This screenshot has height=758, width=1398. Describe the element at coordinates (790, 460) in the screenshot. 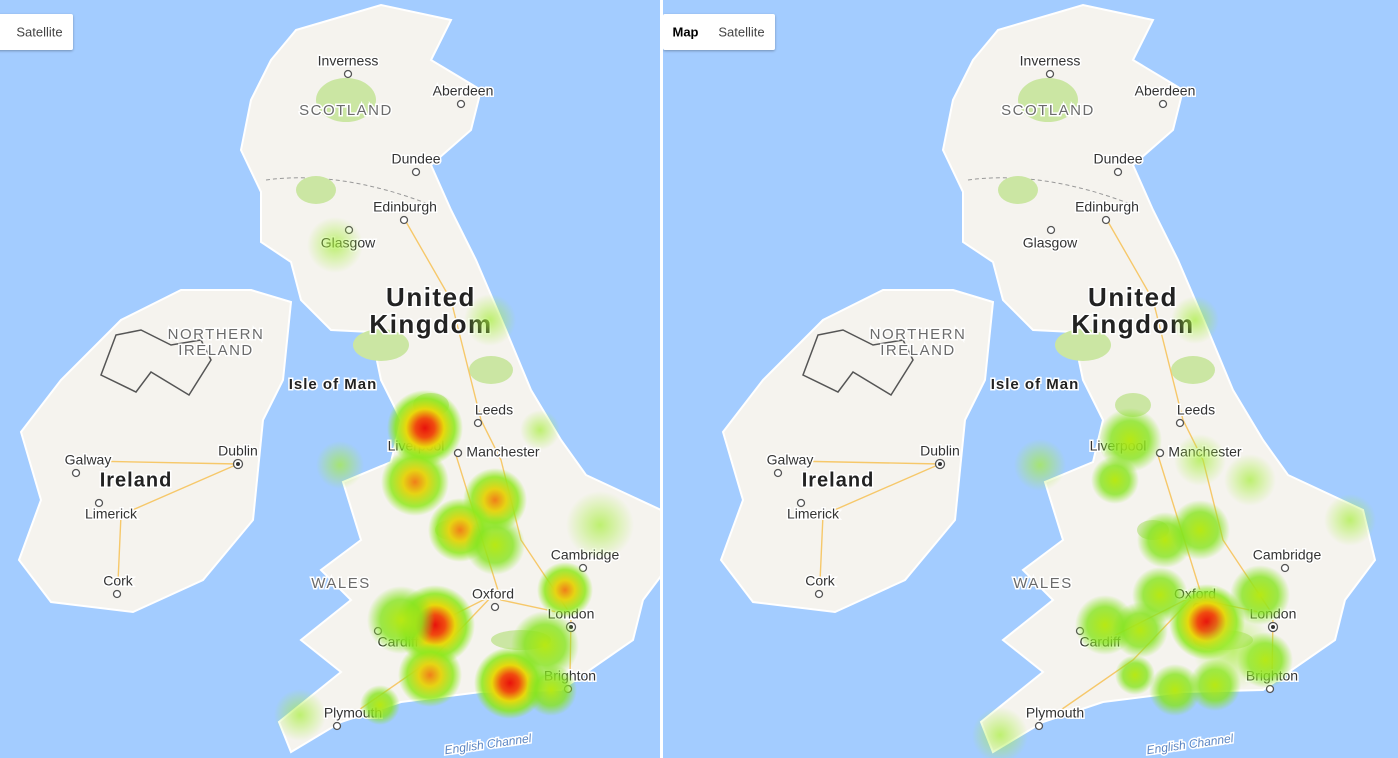

I see `place-label: Galway` at that location.